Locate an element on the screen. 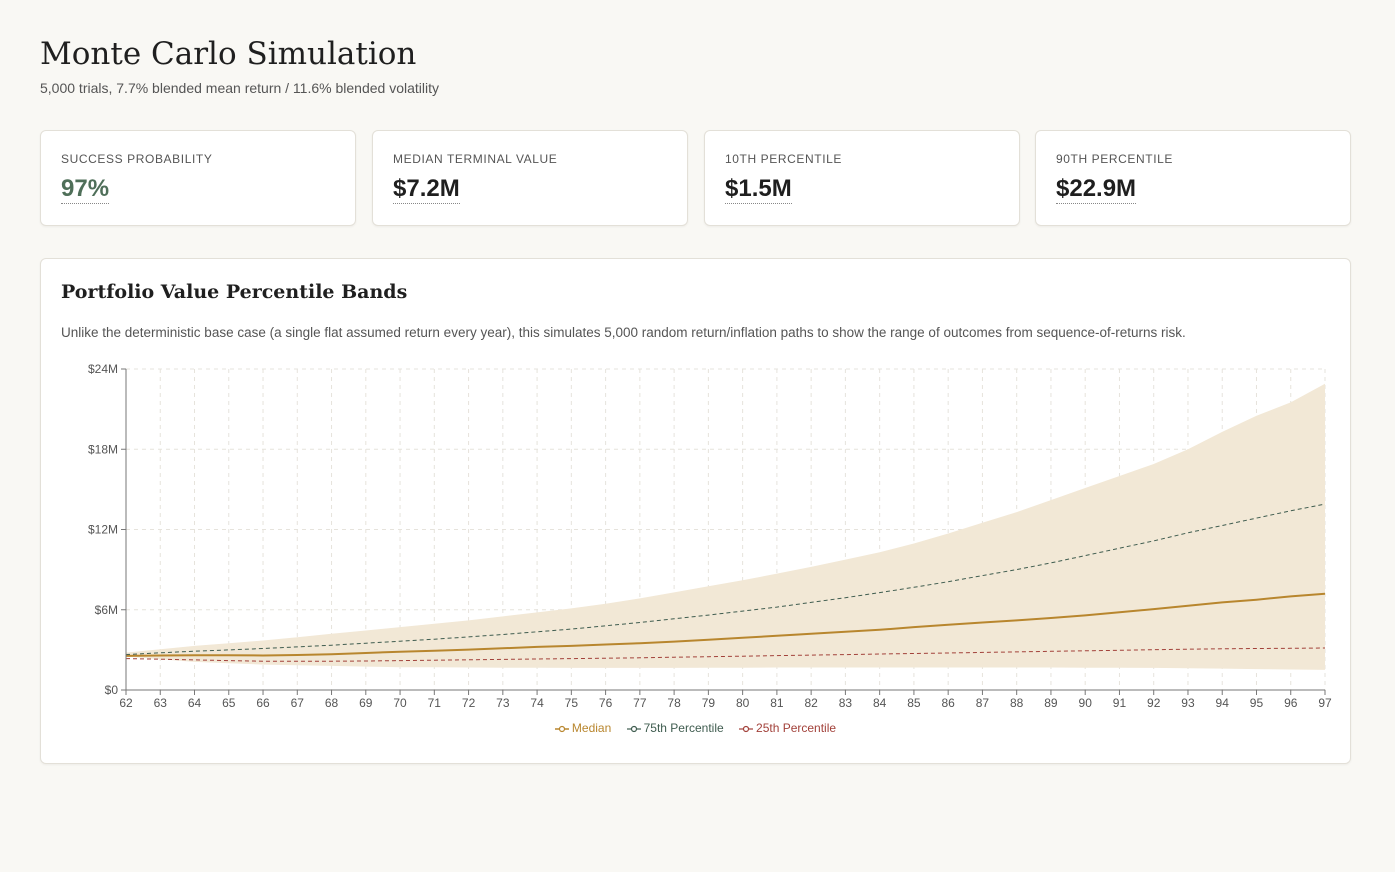 This screenshot has height=872, width=1395. x-tick-label: 74 is located at coordinates (537, 703).